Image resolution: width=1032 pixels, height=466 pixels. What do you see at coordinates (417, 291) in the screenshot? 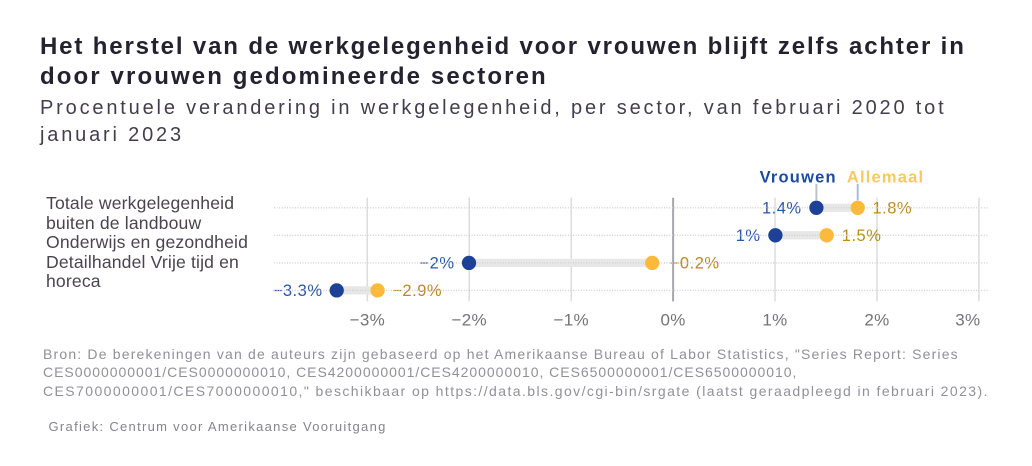
I see `svg-text: −2.9%` at bounding box center [417, 291].